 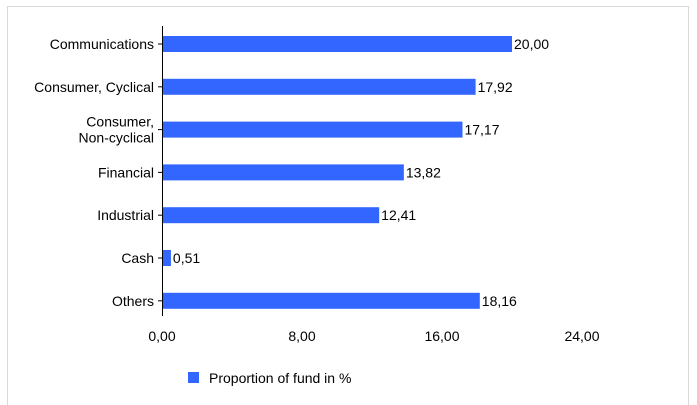 What do you see at coordinates (398, 215) in the screenshot?
I see `value-label-4: 12,41` at bounding box center [398, 215].